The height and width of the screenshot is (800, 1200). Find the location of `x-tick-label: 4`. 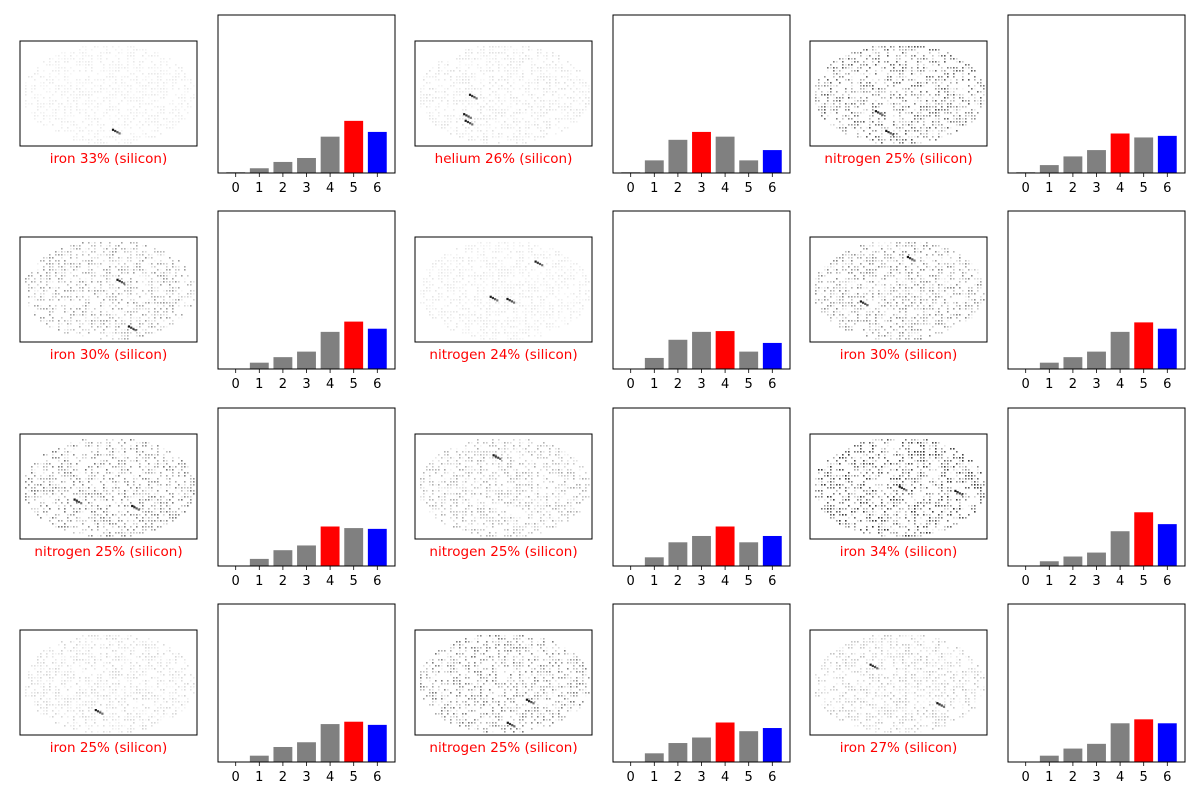

x-tick-label: 4 is located at coordinates (725, 384).